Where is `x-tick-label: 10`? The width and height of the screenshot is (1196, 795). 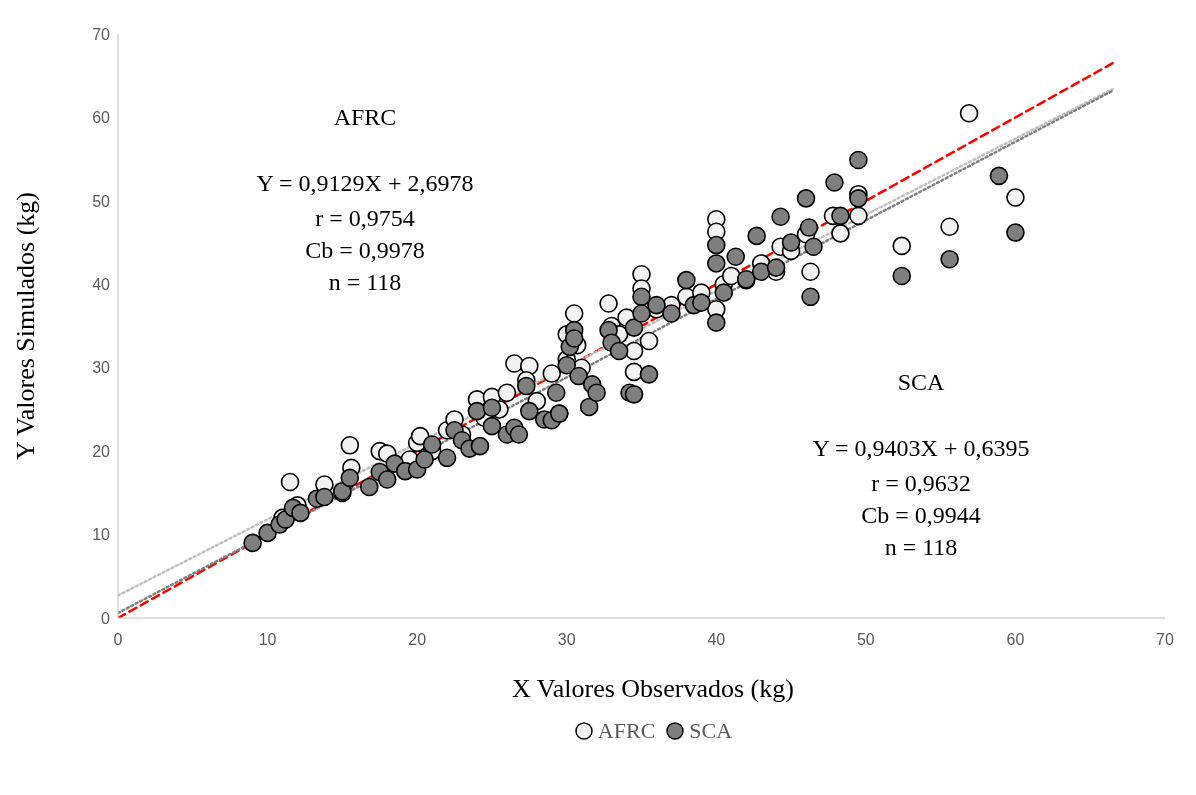 x-tick-label: 10 is located at coordinates (267, 640).